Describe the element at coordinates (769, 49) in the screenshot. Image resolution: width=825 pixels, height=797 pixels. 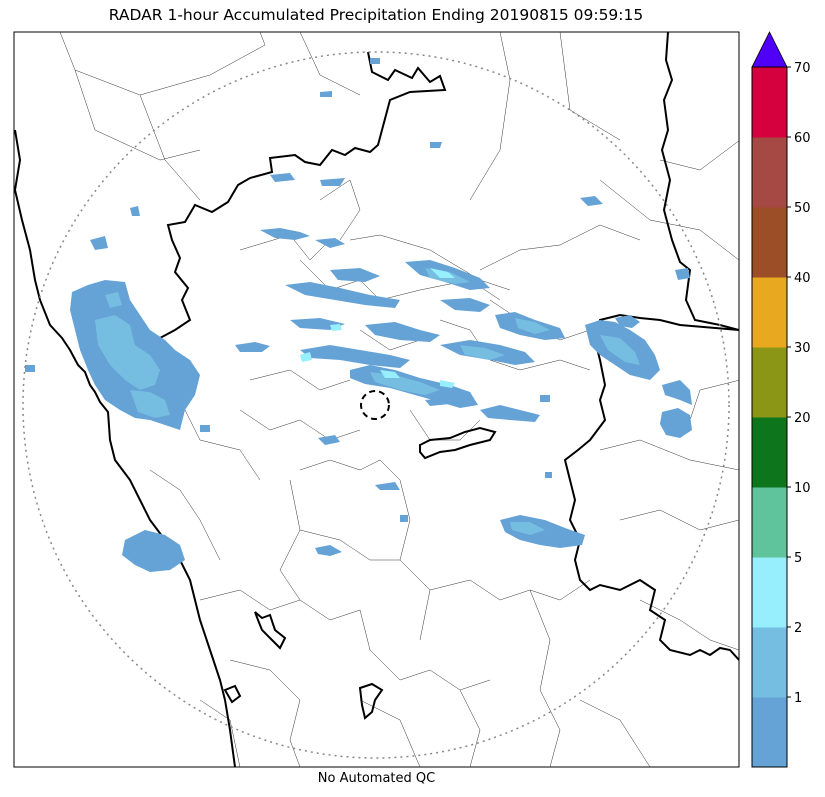
I see `colorbar-extend-triangle` at that location.